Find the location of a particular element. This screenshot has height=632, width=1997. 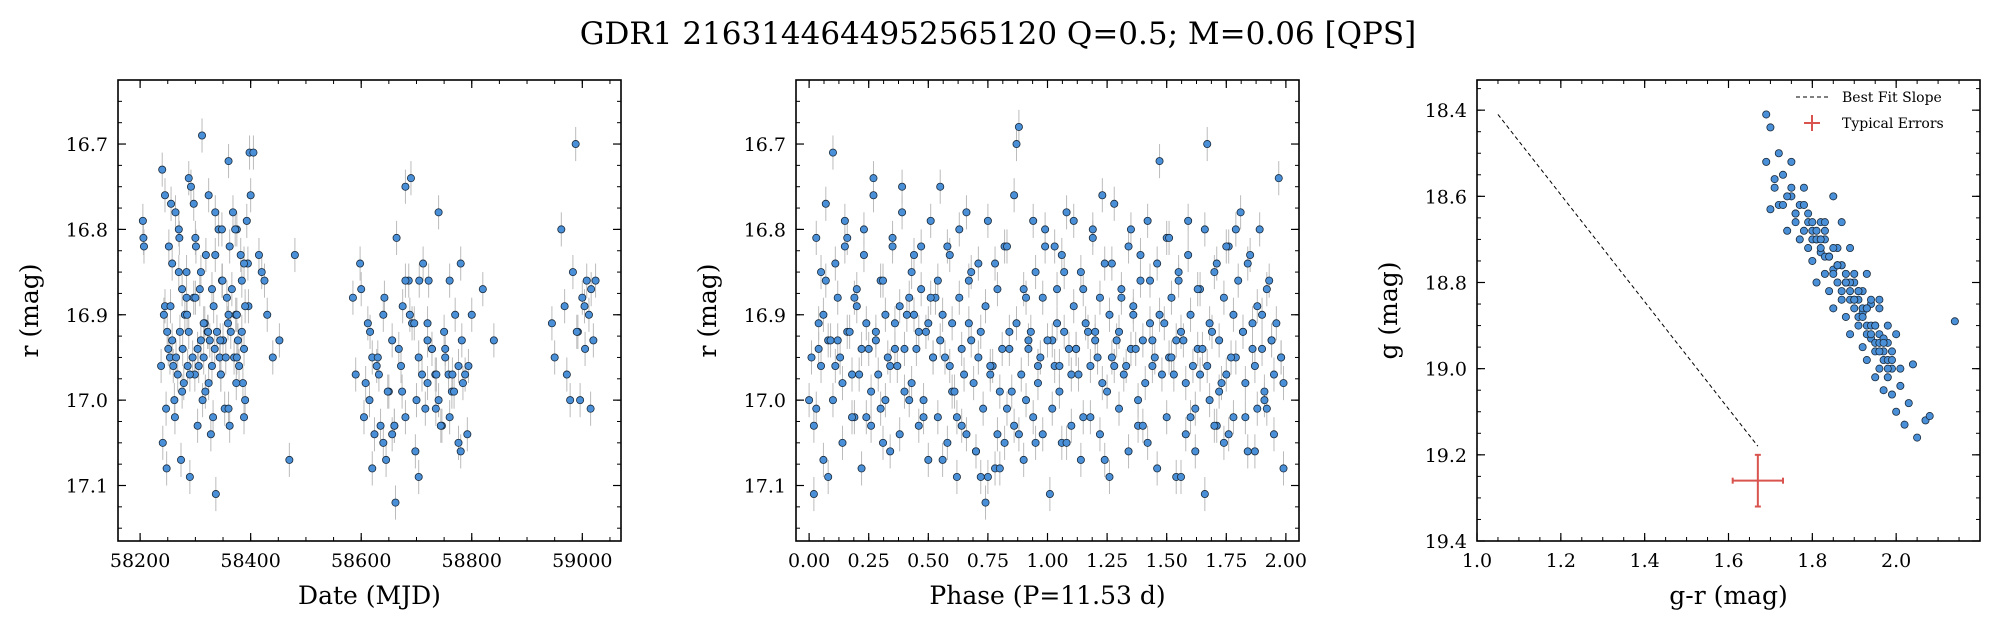

y-tick-label: 17.0 is located at coordinates (765, 401).